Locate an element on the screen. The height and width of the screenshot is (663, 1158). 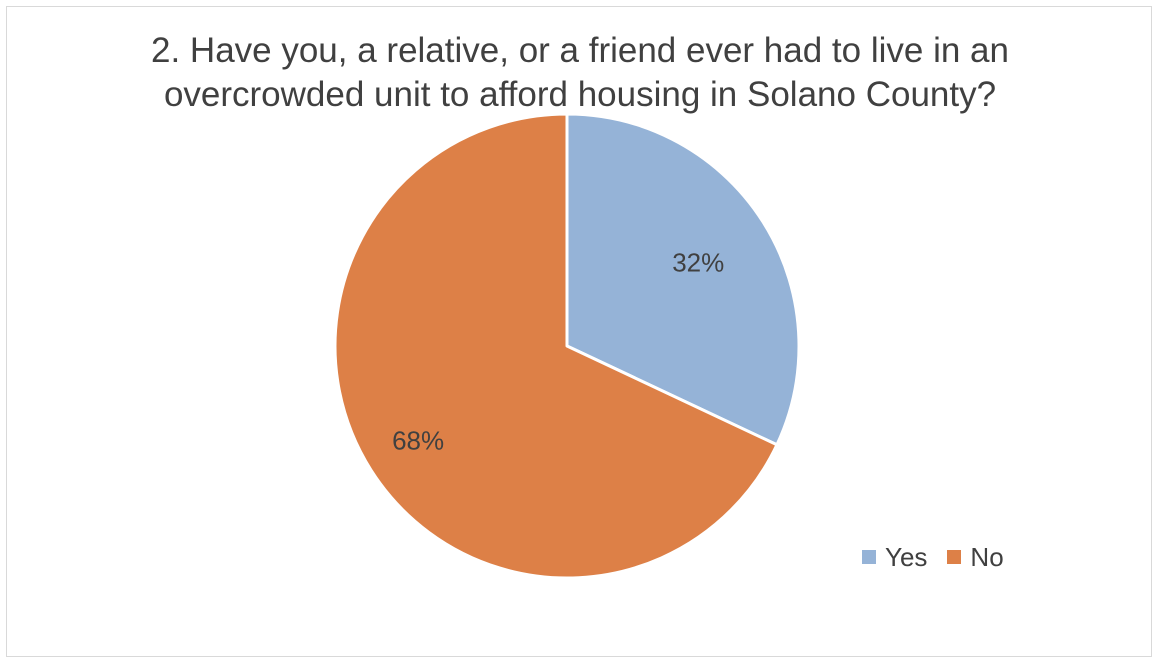
legend-item-no: No is located at coordinates (975, 557).